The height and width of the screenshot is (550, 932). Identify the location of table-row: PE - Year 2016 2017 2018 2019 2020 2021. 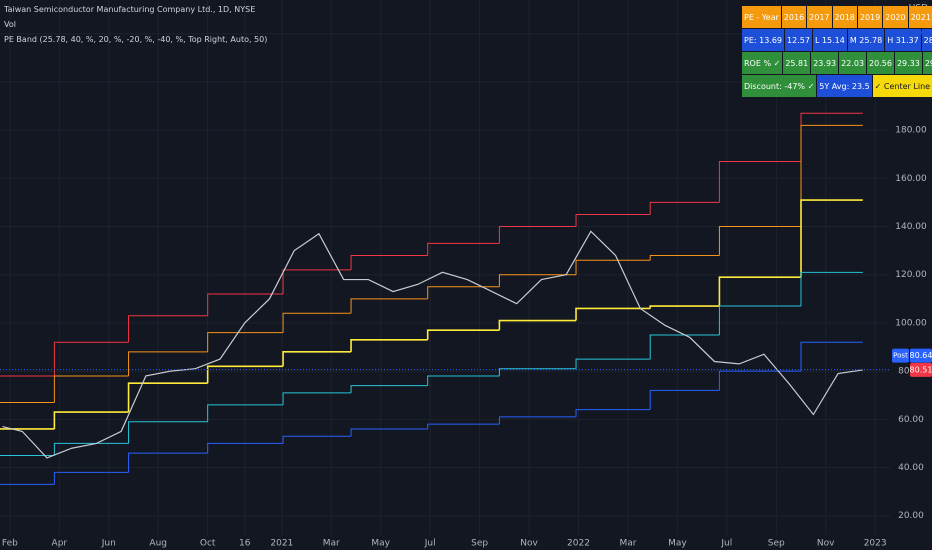
(837, 17).